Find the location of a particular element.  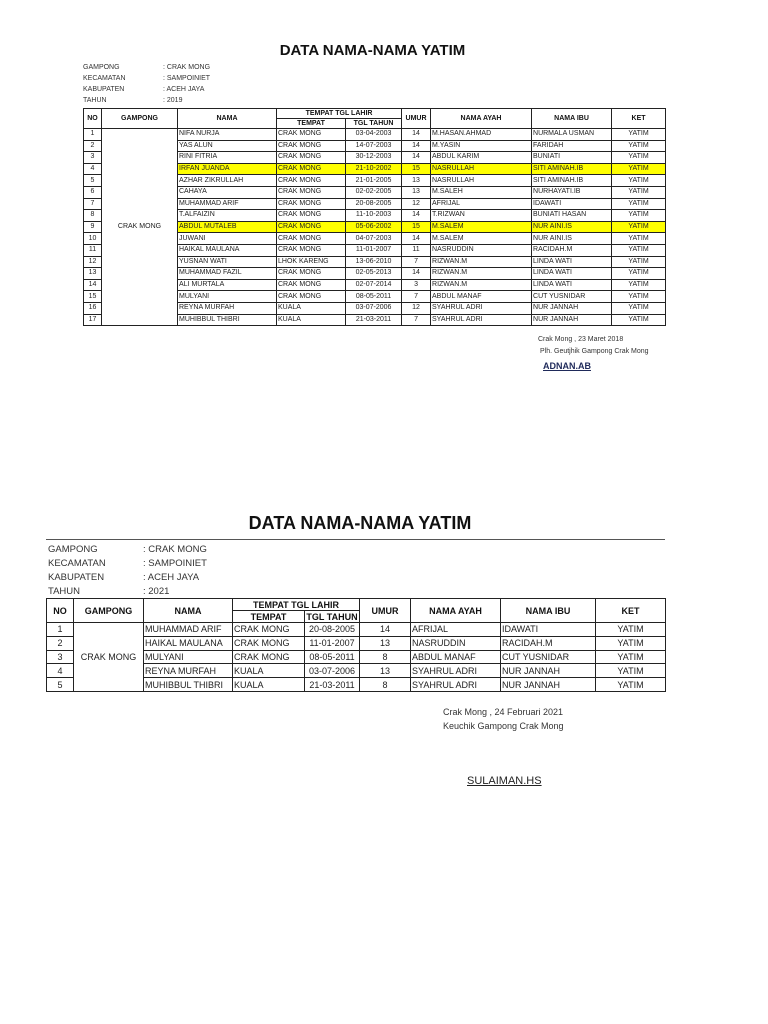

cell-ibu: NUR JANNAH is located at coordinates (572, 308).